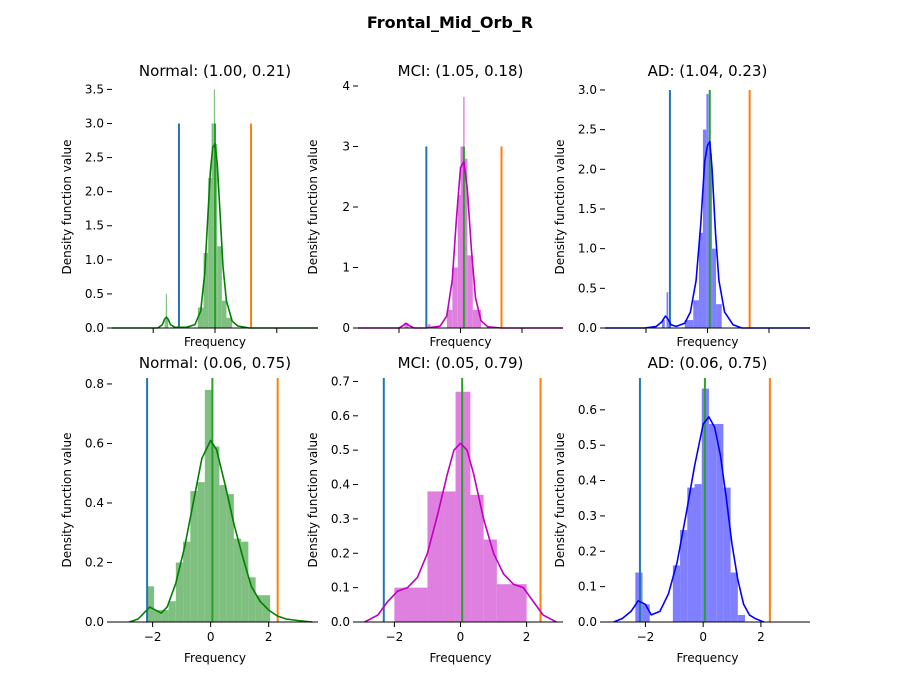 This screenshot has height=700, width=900. Describe the element at coordinates (346, 268) in the screenshot. I see `y-tick-label: 1` at that location.